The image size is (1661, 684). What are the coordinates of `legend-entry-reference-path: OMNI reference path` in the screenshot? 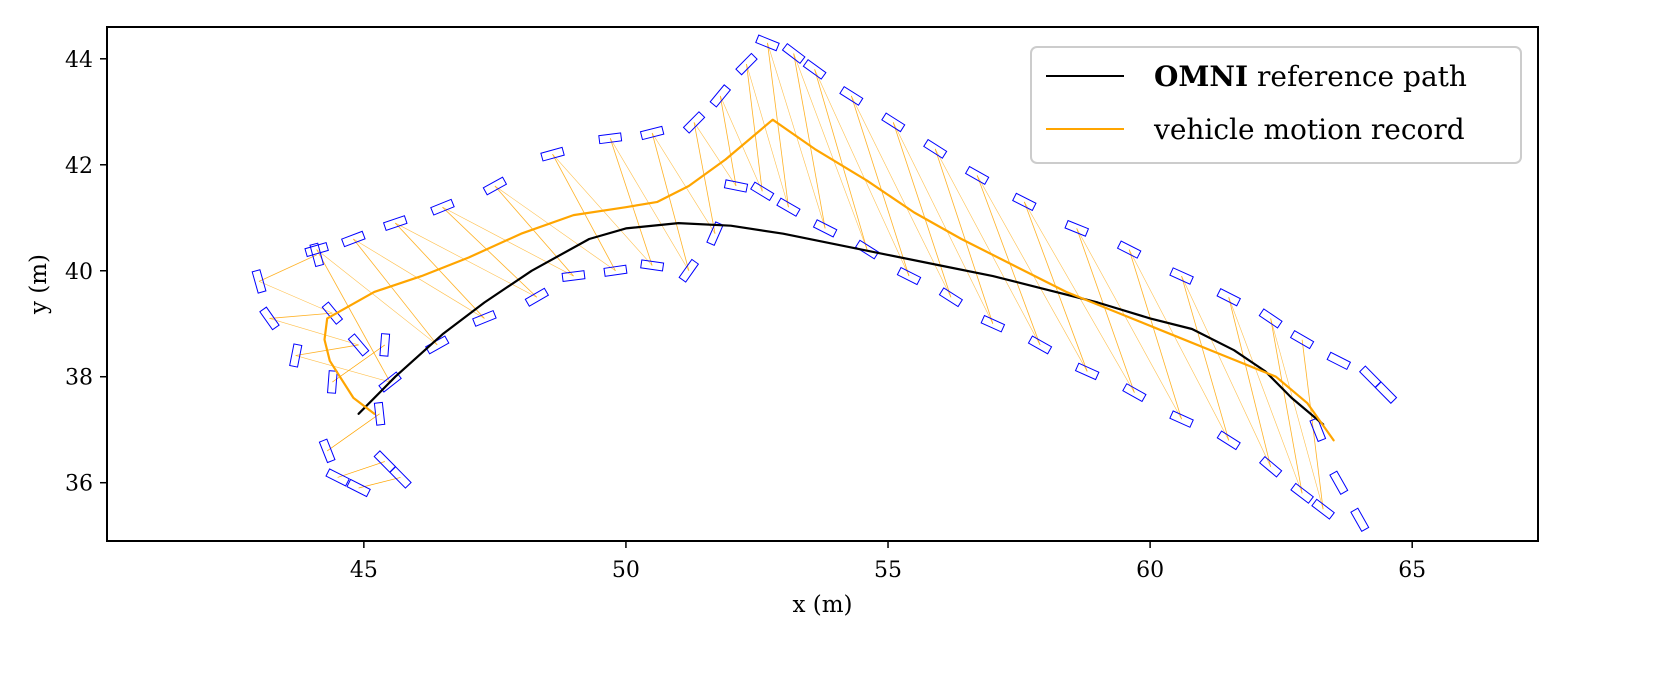 It's located at (1310, 76).